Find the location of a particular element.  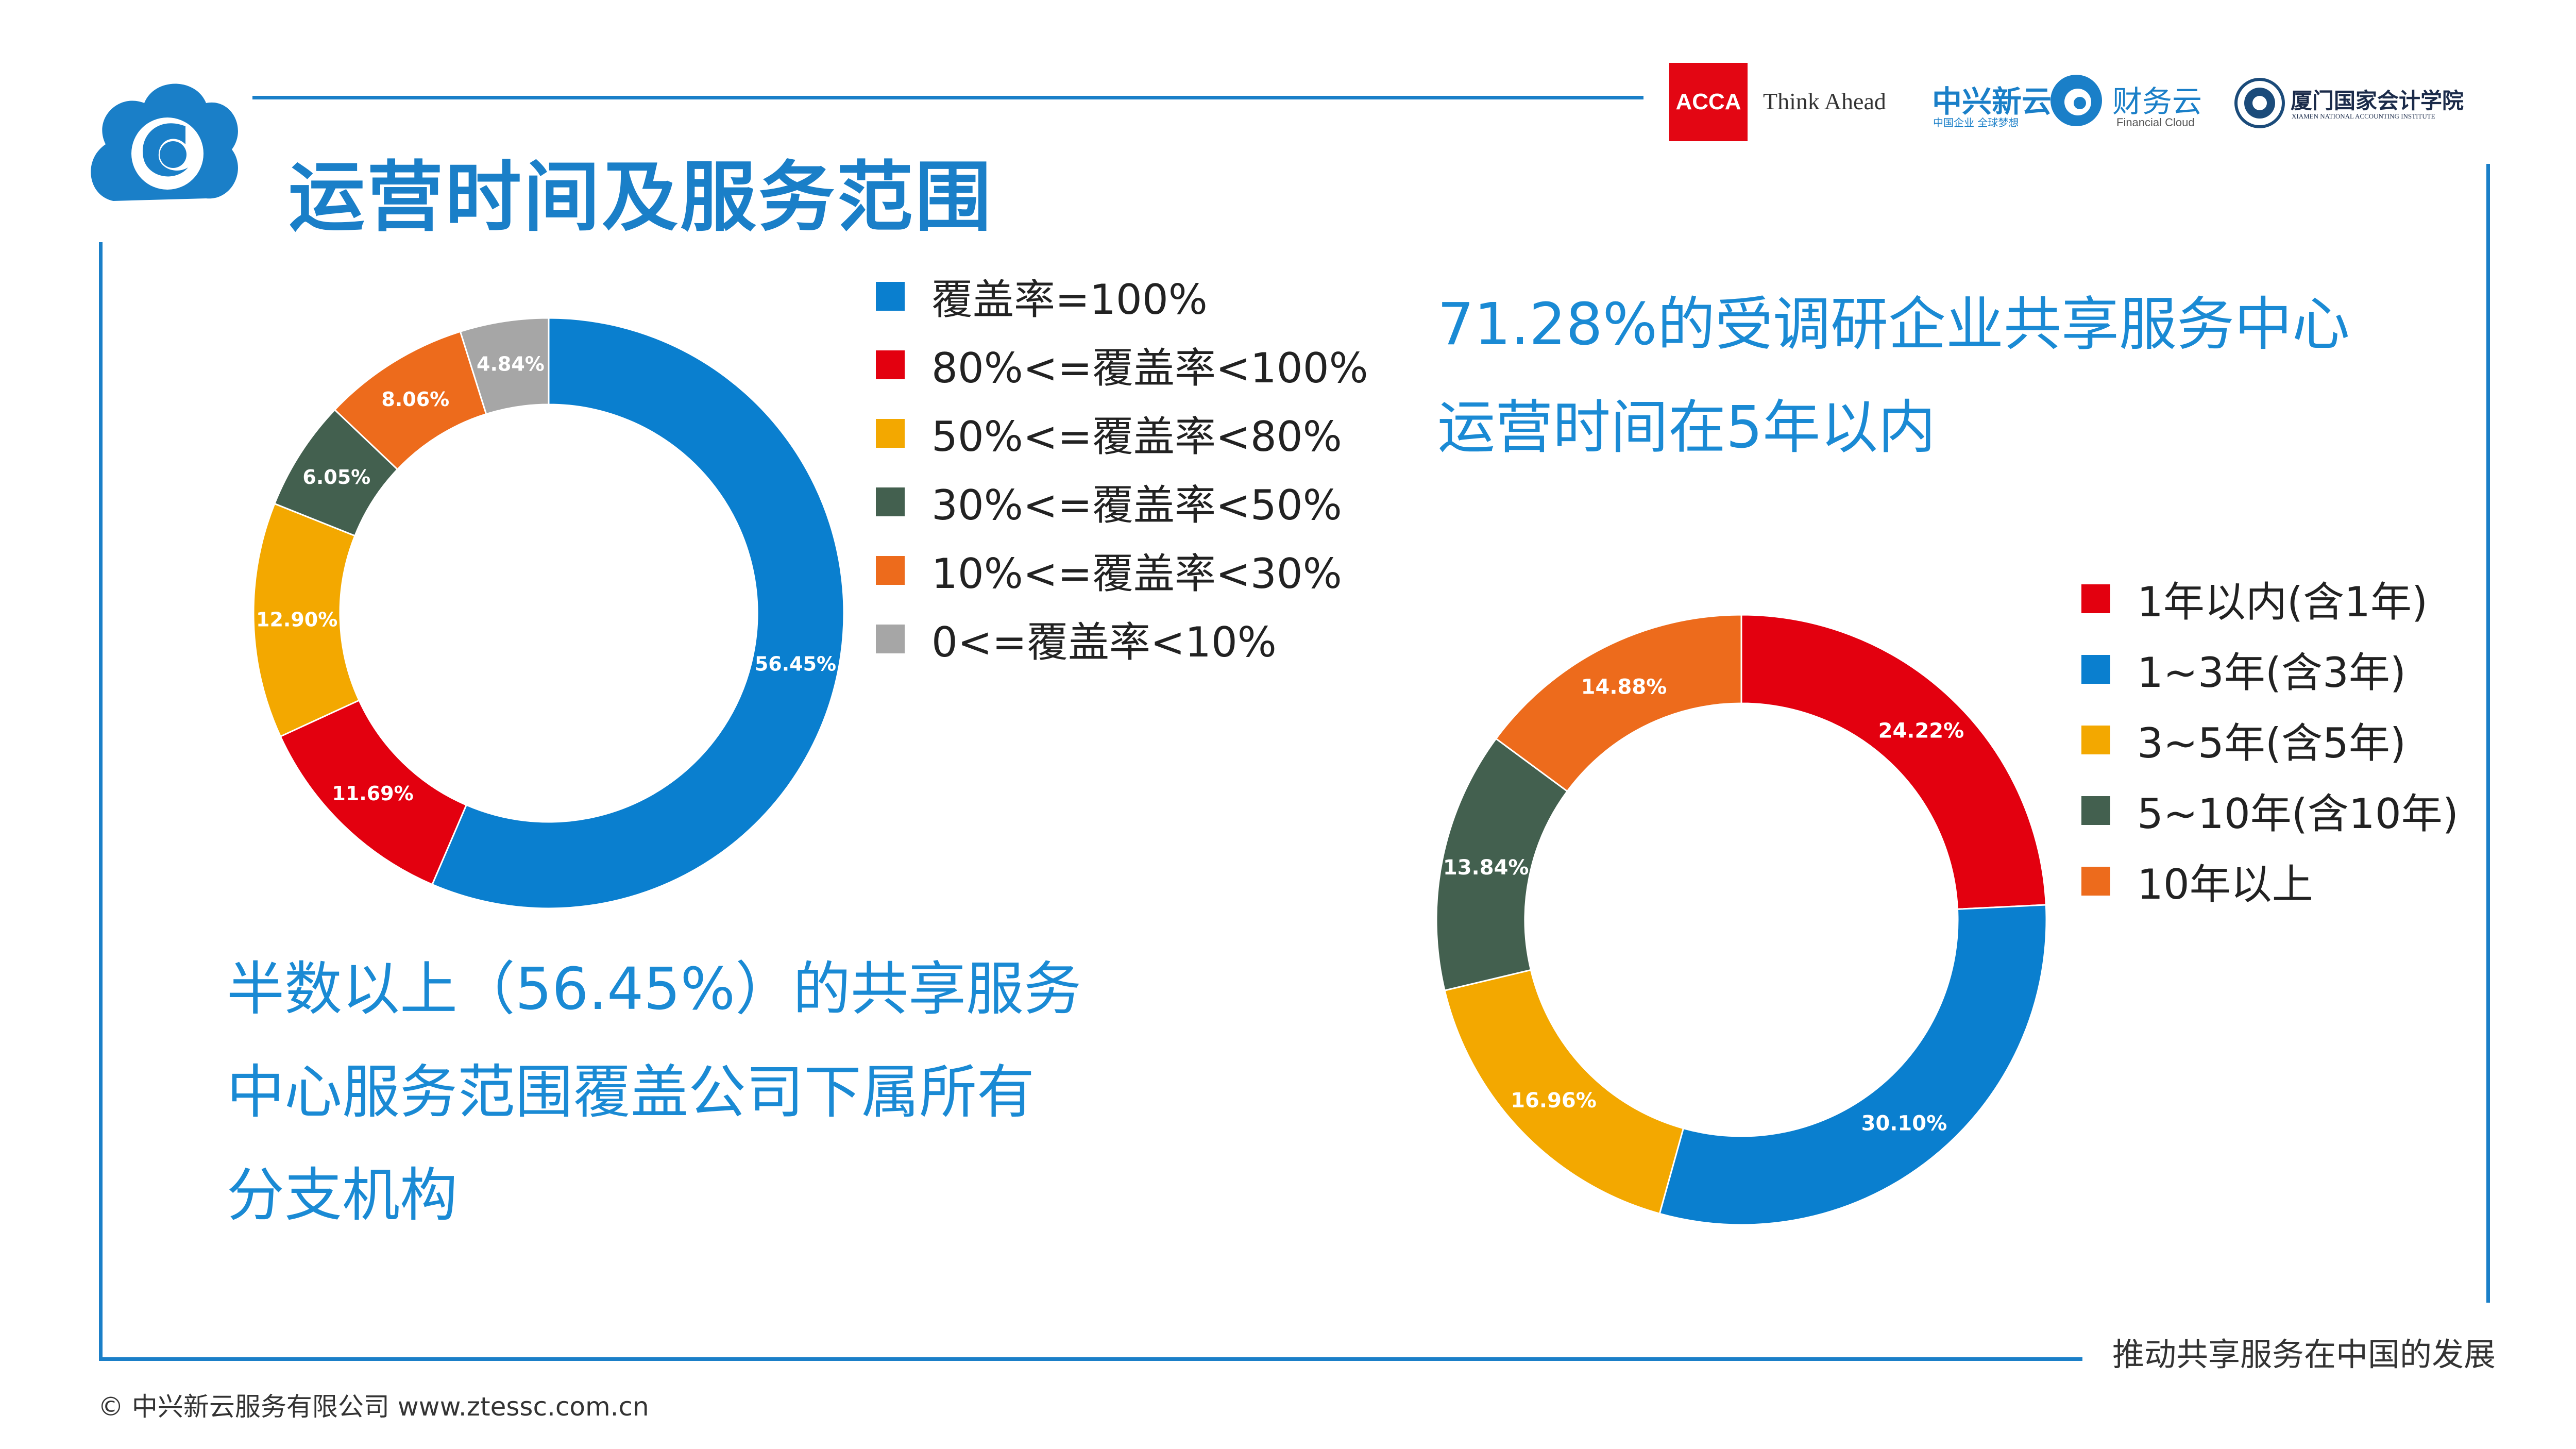

slice-data-label: 24.22% is located at coordinates (1921, 731).